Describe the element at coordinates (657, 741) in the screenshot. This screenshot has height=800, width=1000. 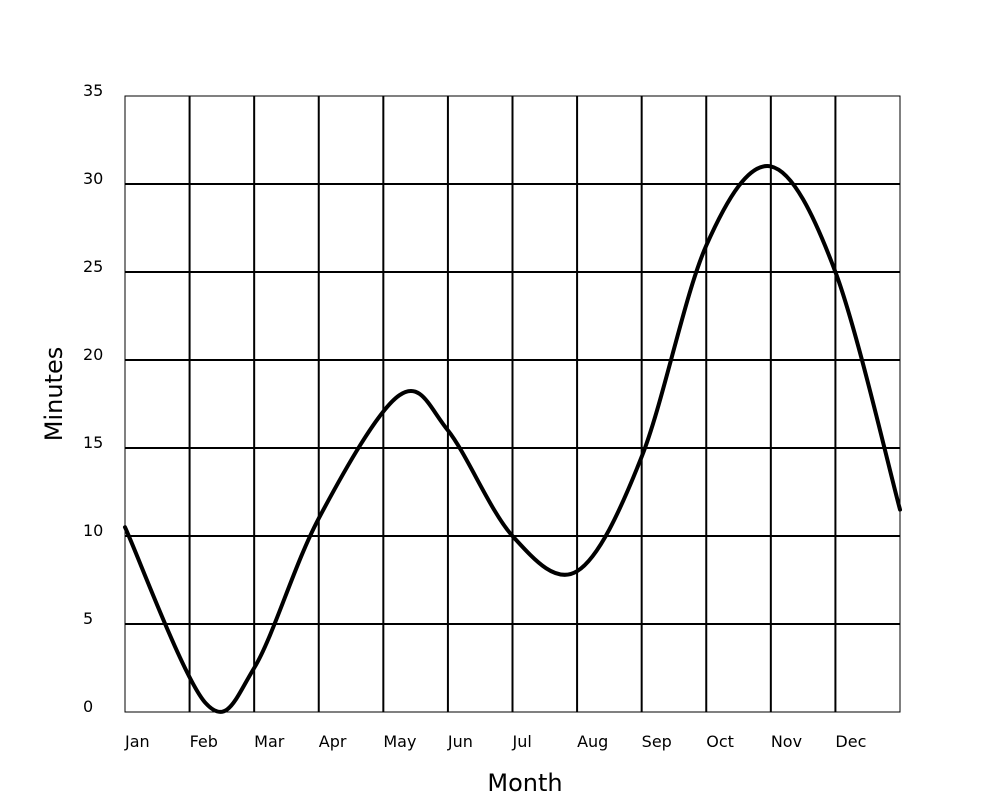
I see `x-tick-label: Sep` at that location.